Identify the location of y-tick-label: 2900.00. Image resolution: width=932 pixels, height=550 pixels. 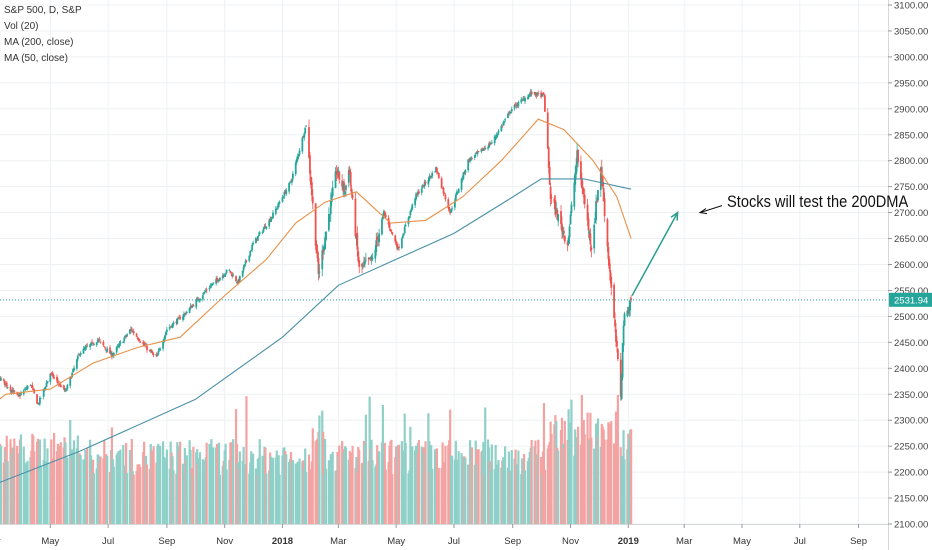
(911, 109).